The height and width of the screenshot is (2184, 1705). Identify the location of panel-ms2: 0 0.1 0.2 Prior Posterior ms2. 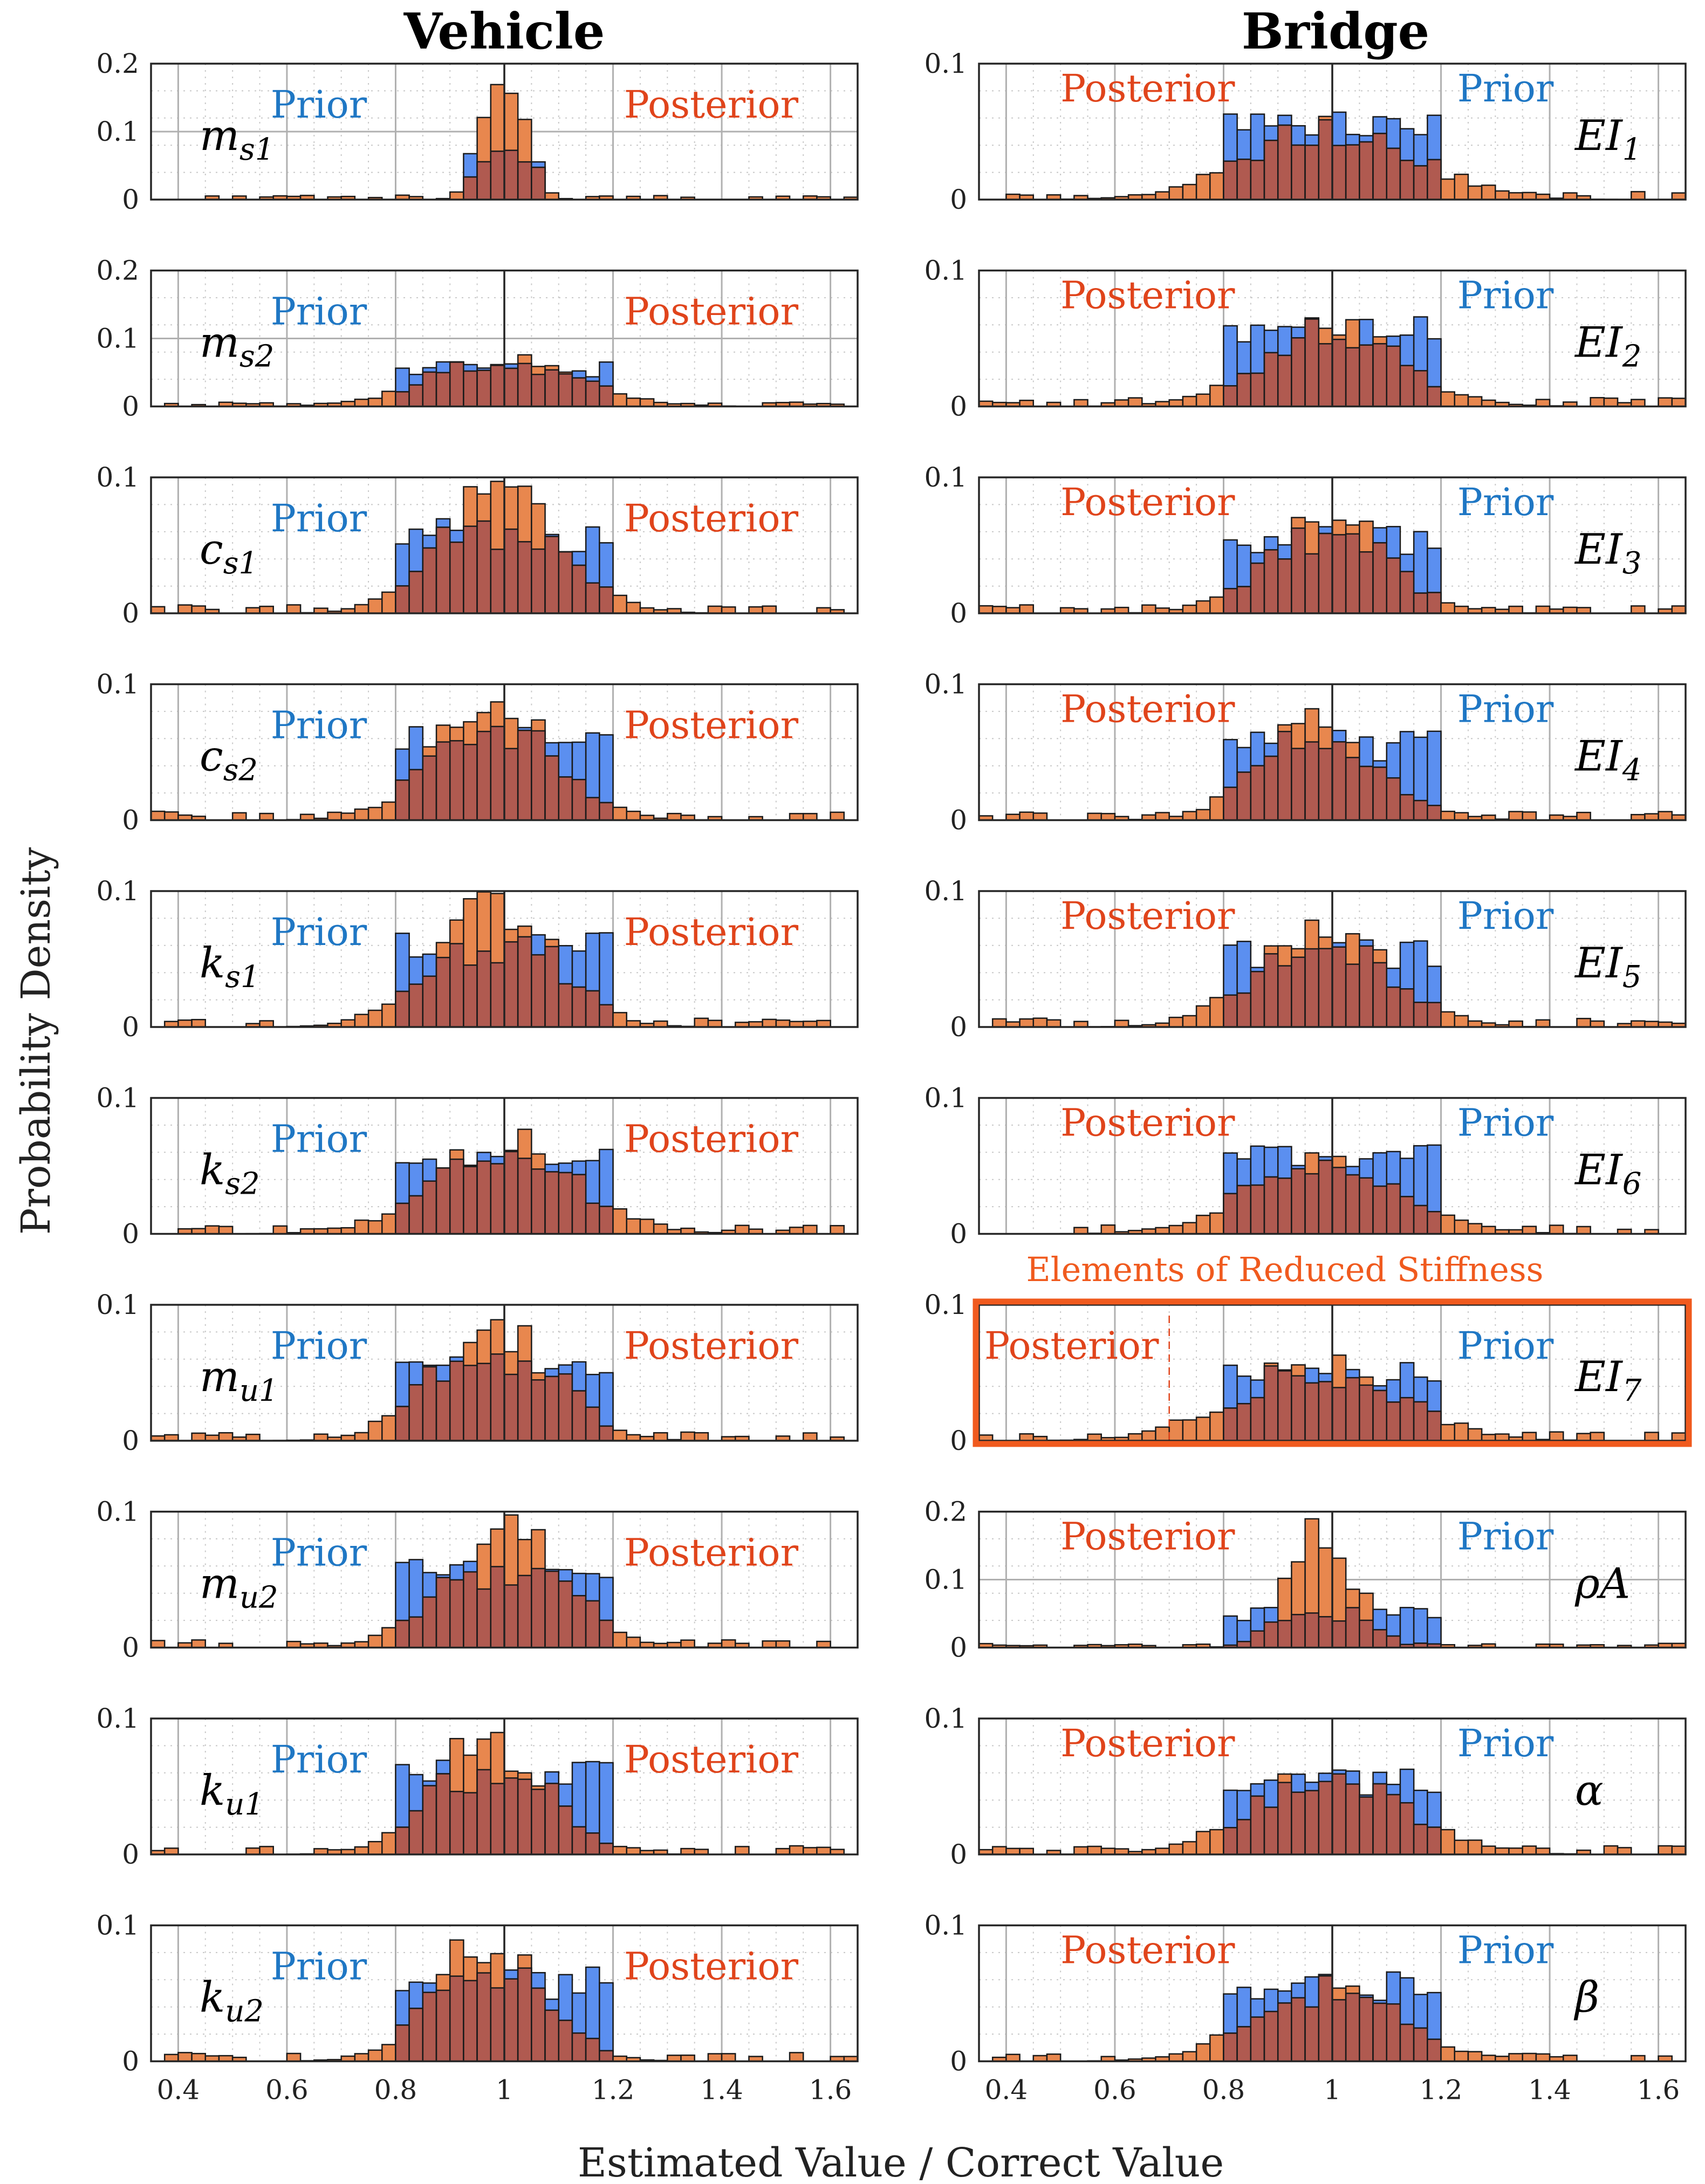
(477, 339).